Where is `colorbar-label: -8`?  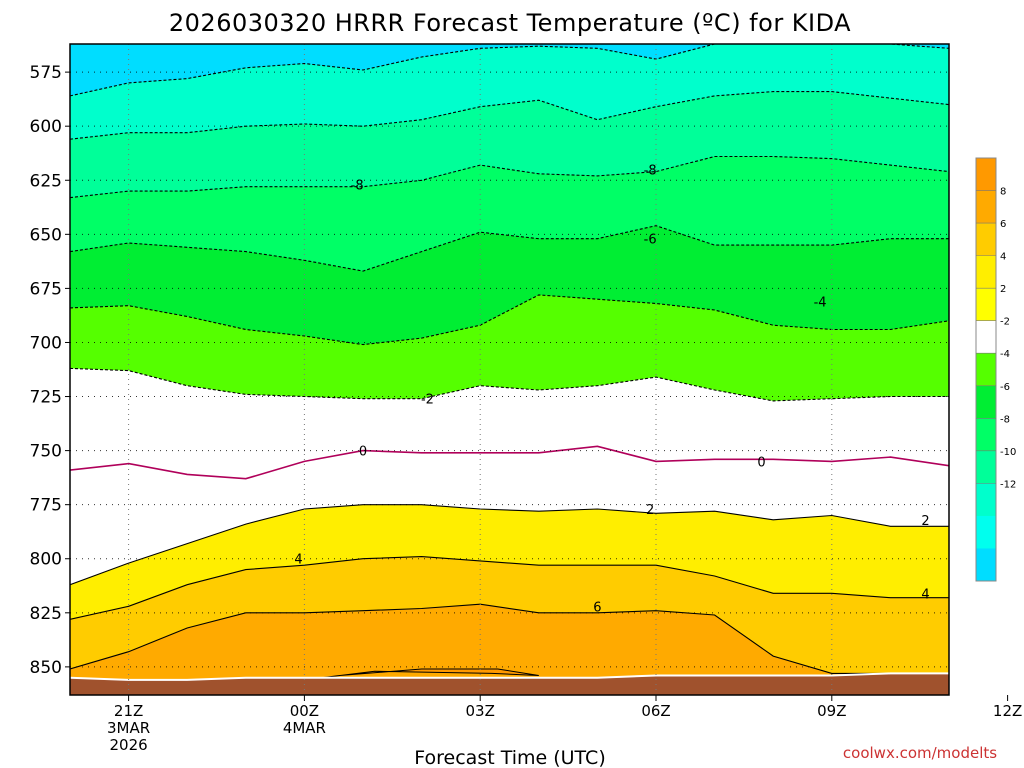 colorbar-label: -8 is located at coordinates (1005, 419).